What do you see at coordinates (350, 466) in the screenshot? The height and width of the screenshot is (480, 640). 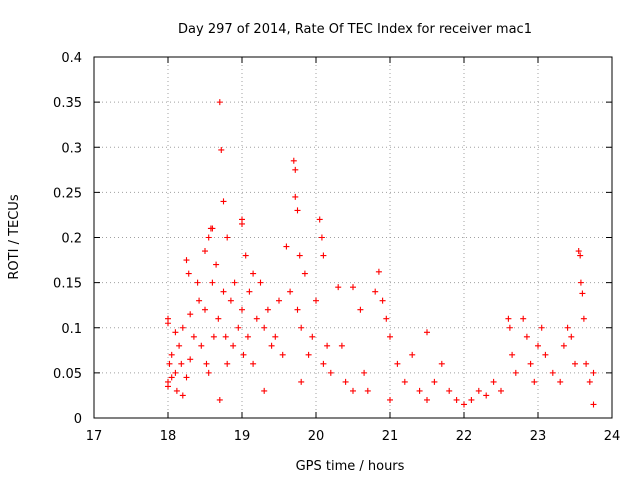 I see `x-axis-label: GPS time / hours` at bounding box center [350, 466].